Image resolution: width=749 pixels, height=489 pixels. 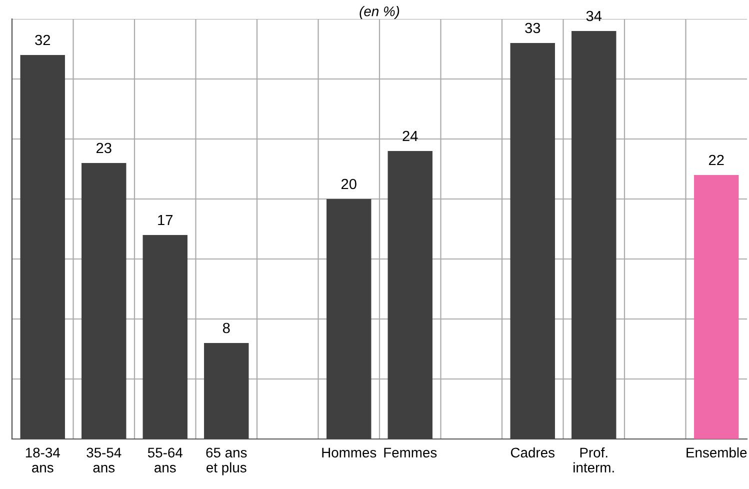 What do you see at coordinates (594, 459) in the screenshot?
I see `x-tick-label: Prof. interm.` at bounding box center [594, 459].